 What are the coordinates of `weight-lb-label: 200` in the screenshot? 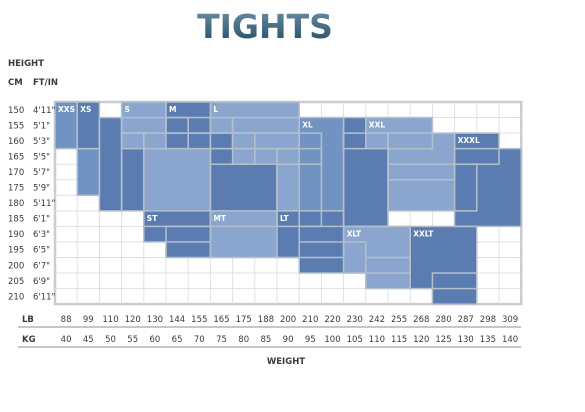 It's located at (288, 320).